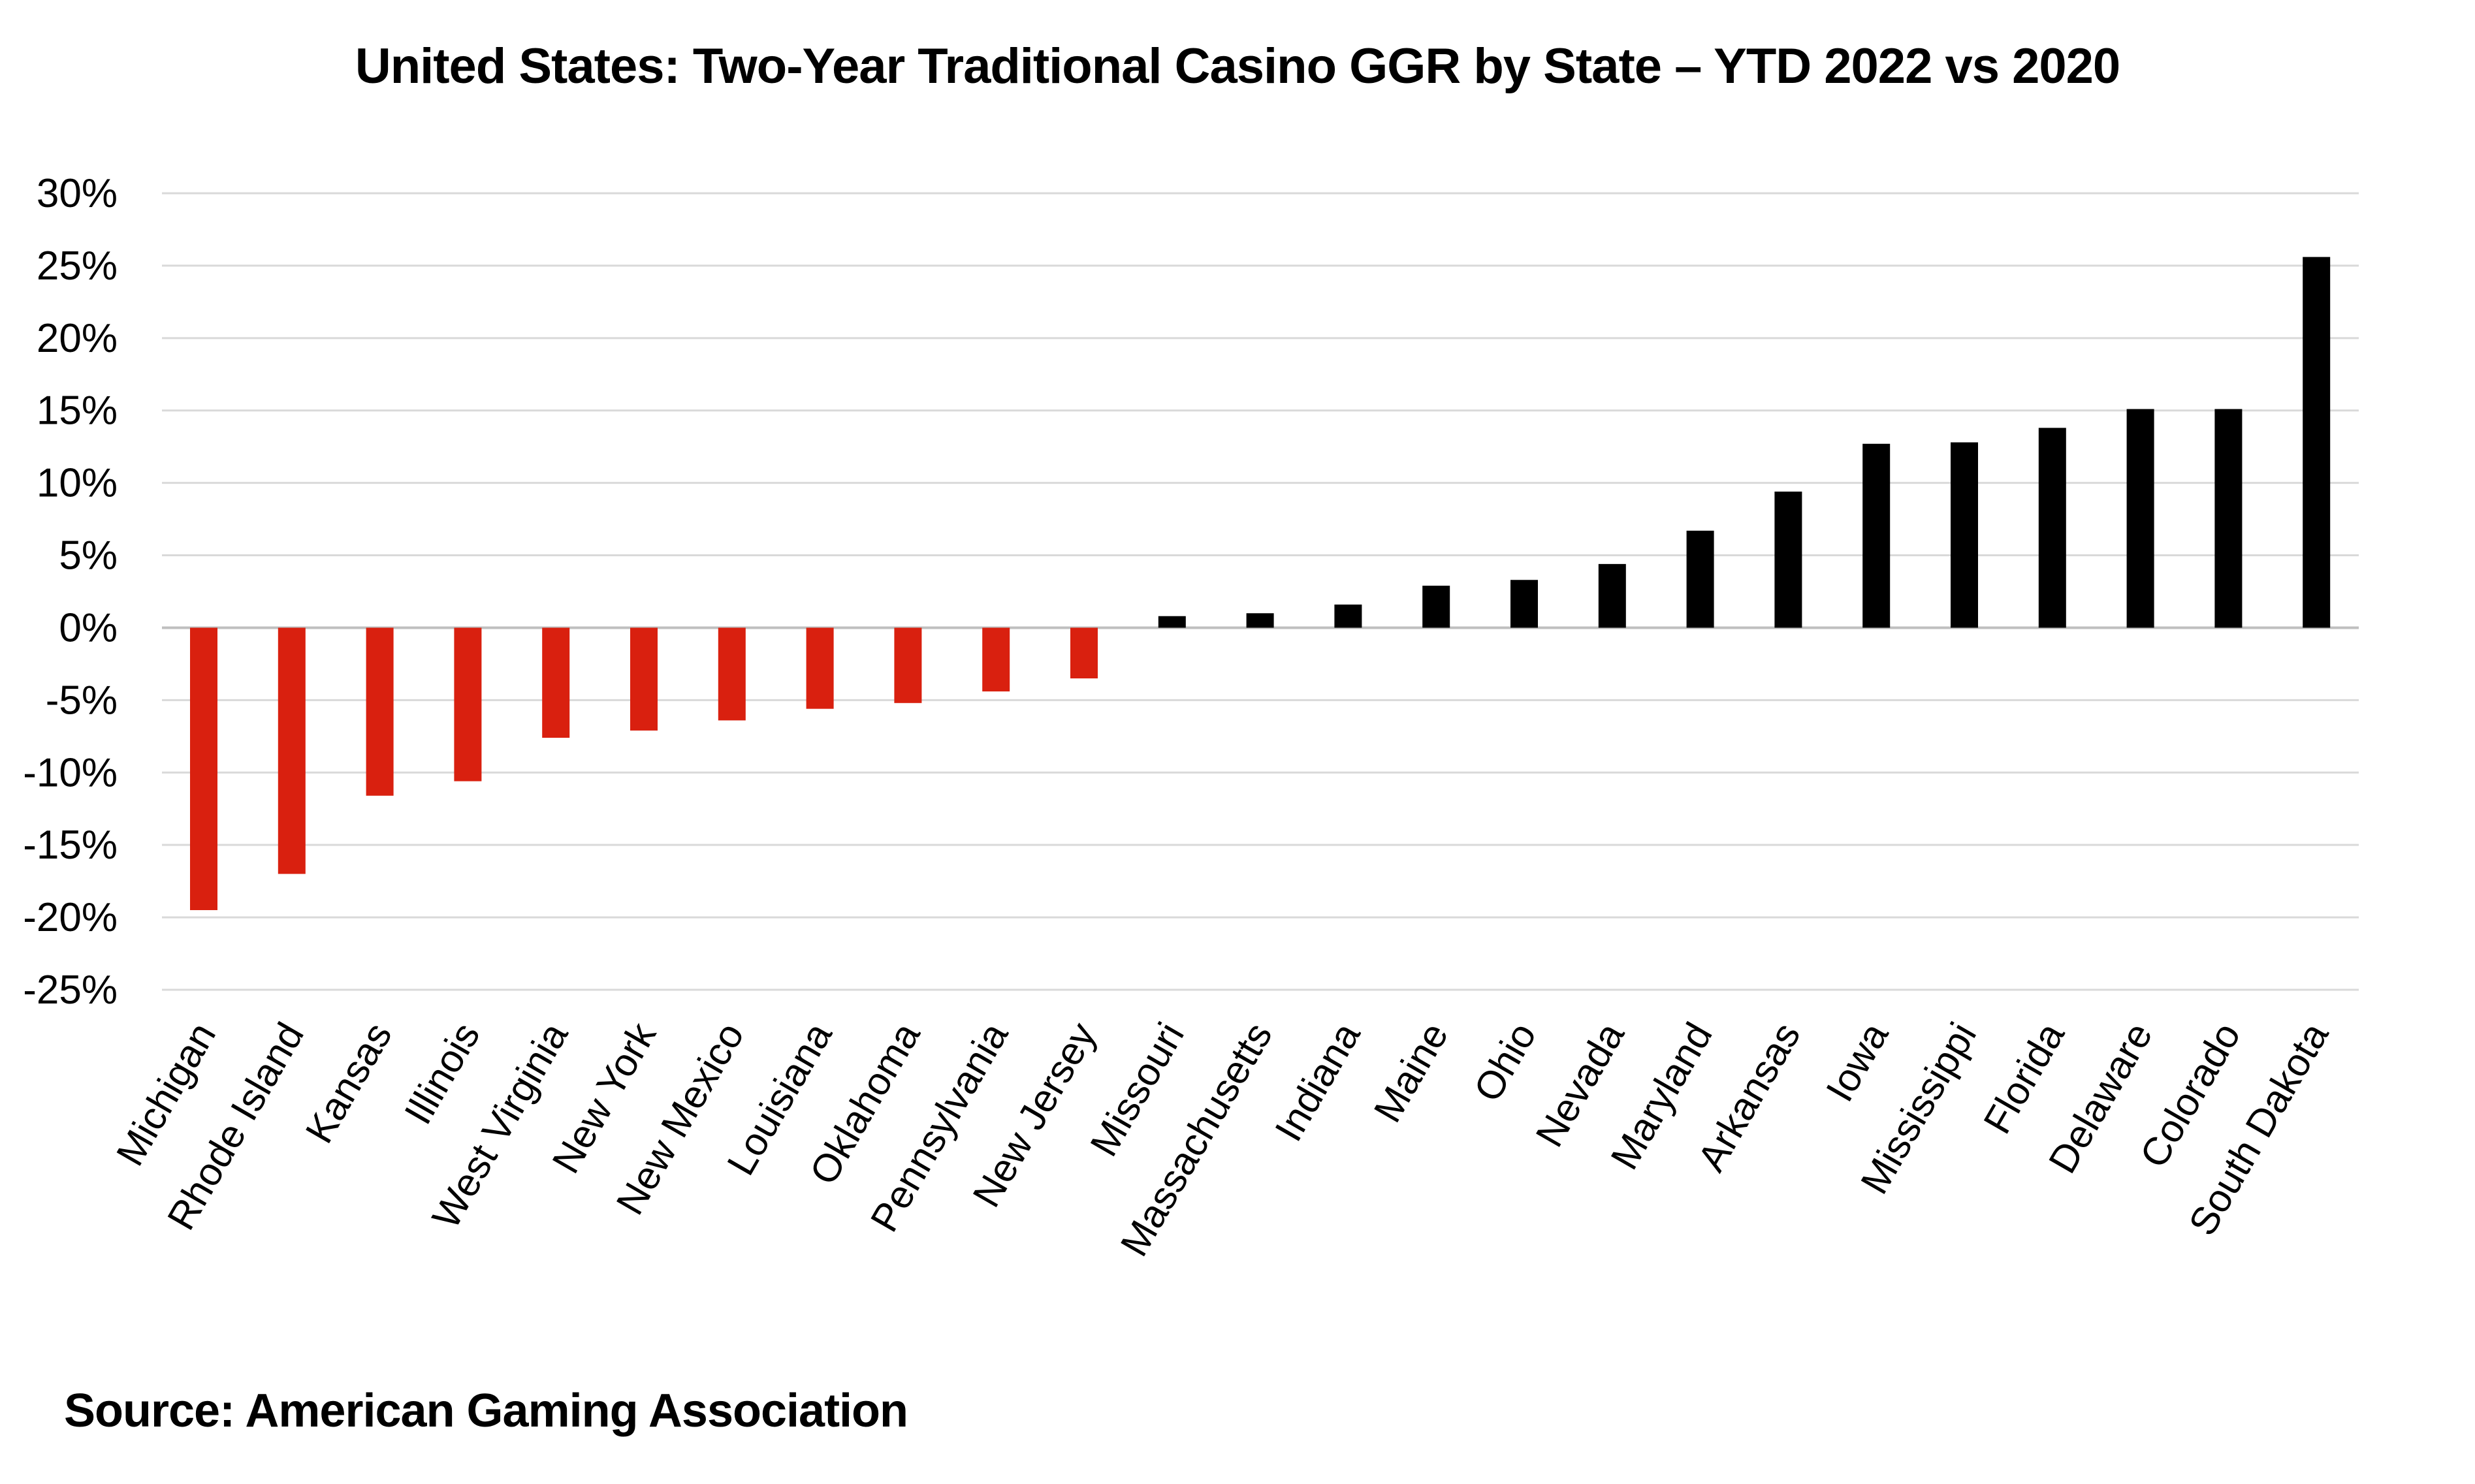 The width and height of the screenshot is (2475, 1484). I want to click on y-tick-label: -10%, so click(71, 772).